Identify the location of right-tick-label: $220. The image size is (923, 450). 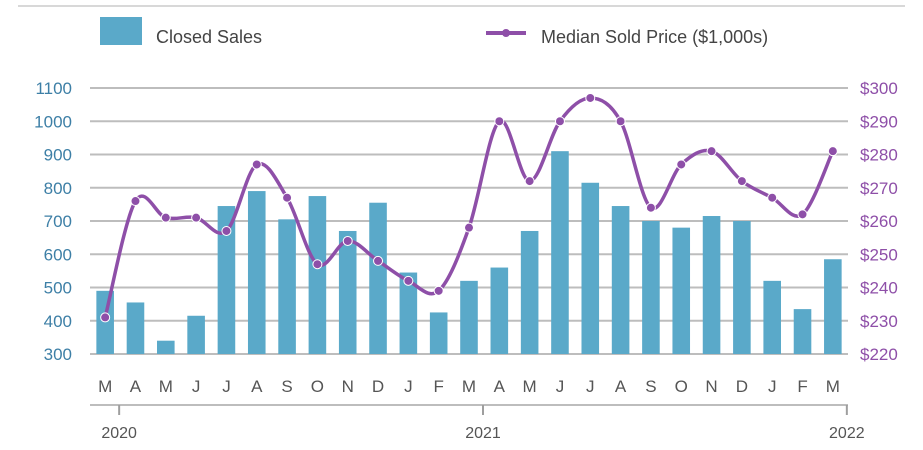
(879, 354).